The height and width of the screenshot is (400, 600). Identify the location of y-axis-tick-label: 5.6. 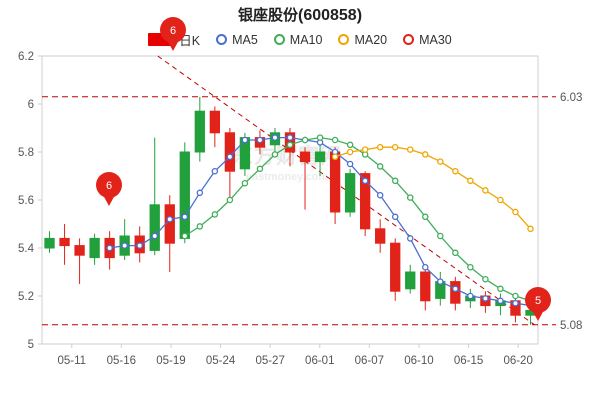
(26, 201).